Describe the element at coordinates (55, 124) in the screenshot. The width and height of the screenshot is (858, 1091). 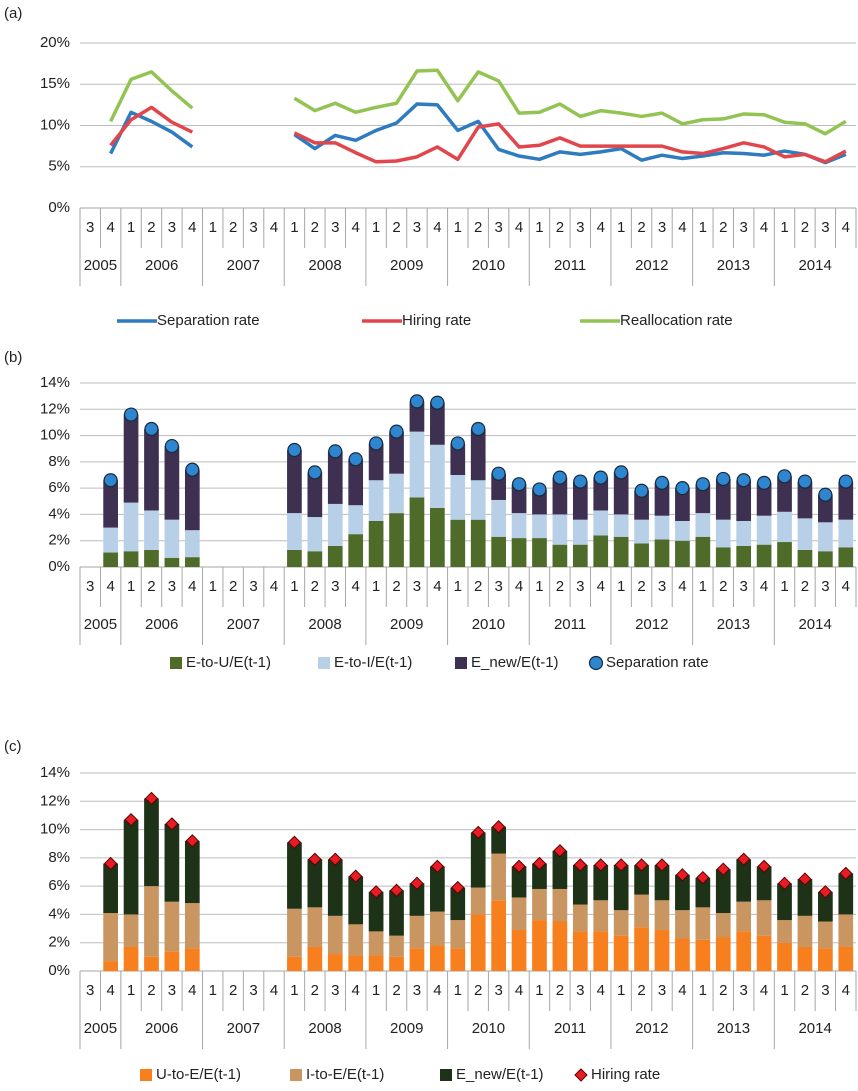
I see `y-tick-label: 10%` at that location.